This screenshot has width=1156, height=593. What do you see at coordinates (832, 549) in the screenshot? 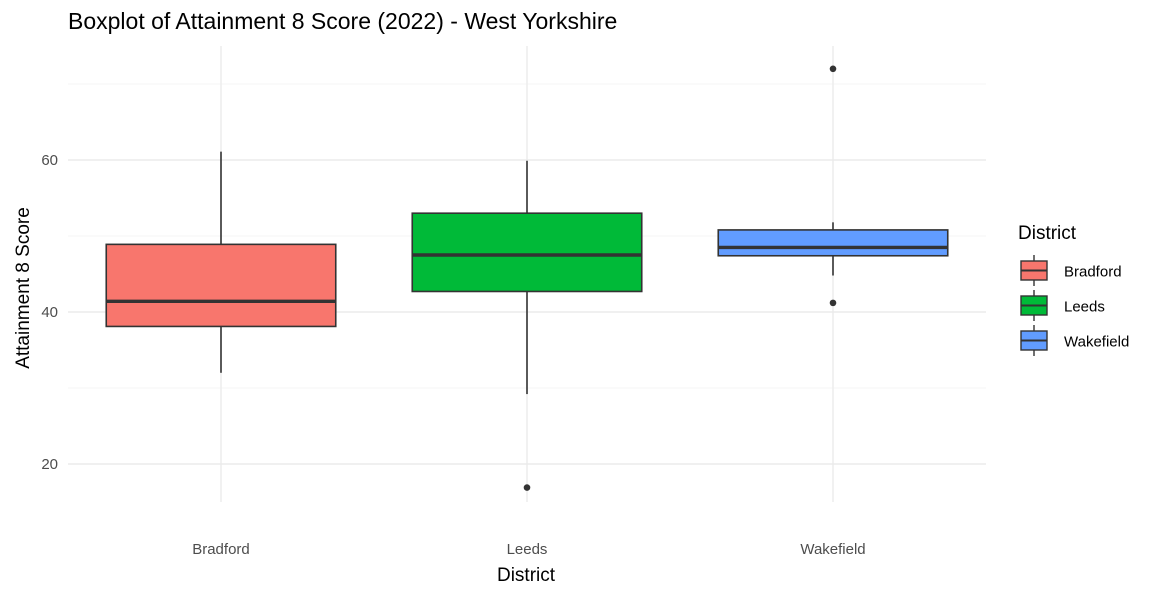
I see `x-tick-label: Wakefield` at bounding box center [832, 549].